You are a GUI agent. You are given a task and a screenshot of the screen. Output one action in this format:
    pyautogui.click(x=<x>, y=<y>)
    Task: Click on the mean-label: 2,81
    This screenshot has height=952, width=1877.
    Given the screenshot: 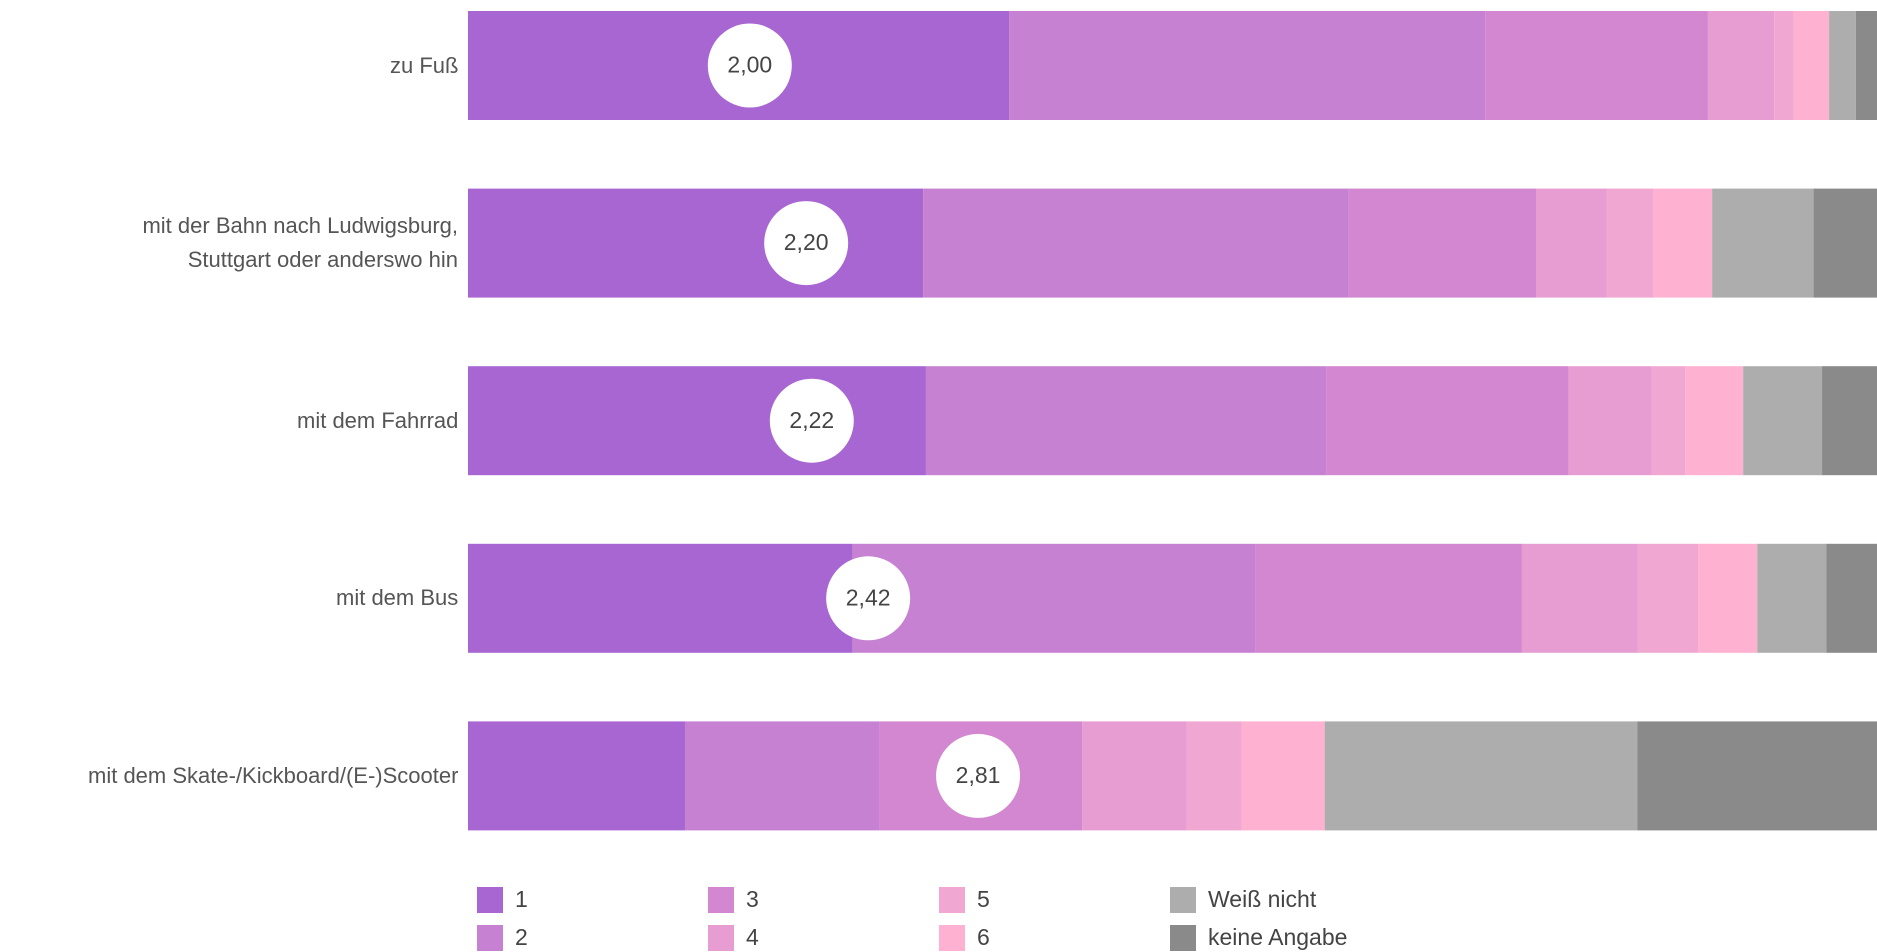 What is the action you would take?
    pyautogui.click(x=978, y=775)
    